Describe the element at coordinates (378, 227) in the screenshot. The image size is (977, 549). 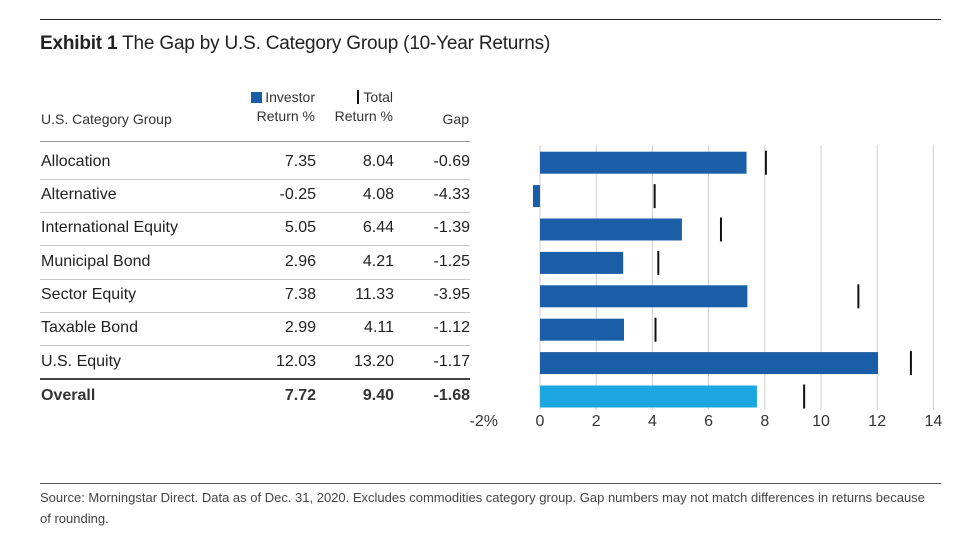
I see `row-total: 6.44` at that location.